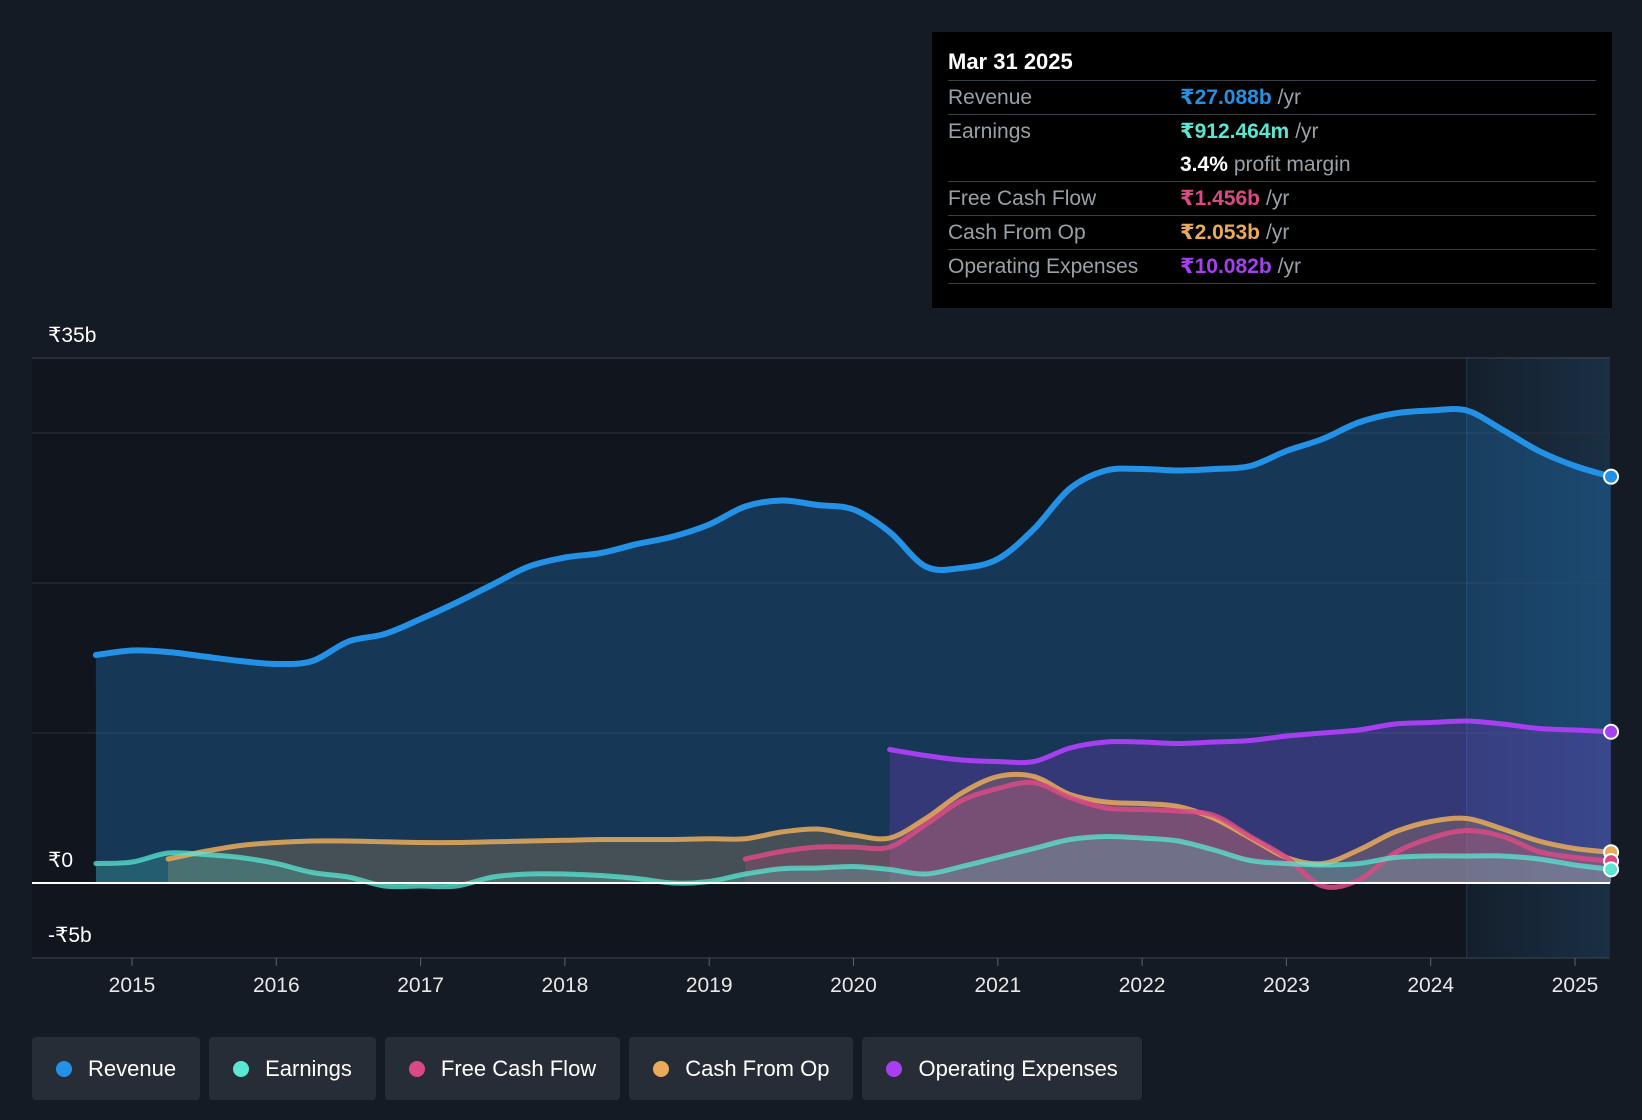  I want to click on legend-label: Revenue, so click(132, 1068).